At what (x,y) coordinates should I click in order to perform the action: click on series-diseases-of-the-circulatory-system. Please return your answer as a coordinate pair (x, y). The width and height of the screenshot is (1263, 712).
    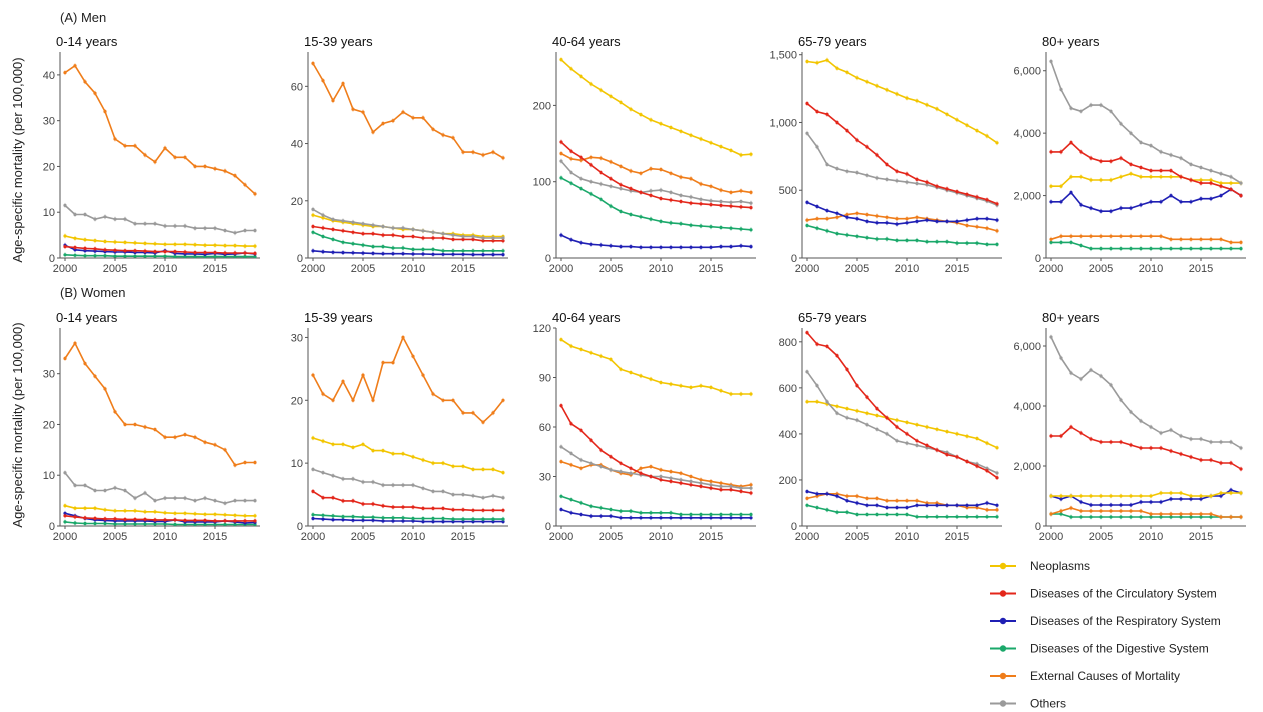
    Looking at the image, I should click on (902, 154).